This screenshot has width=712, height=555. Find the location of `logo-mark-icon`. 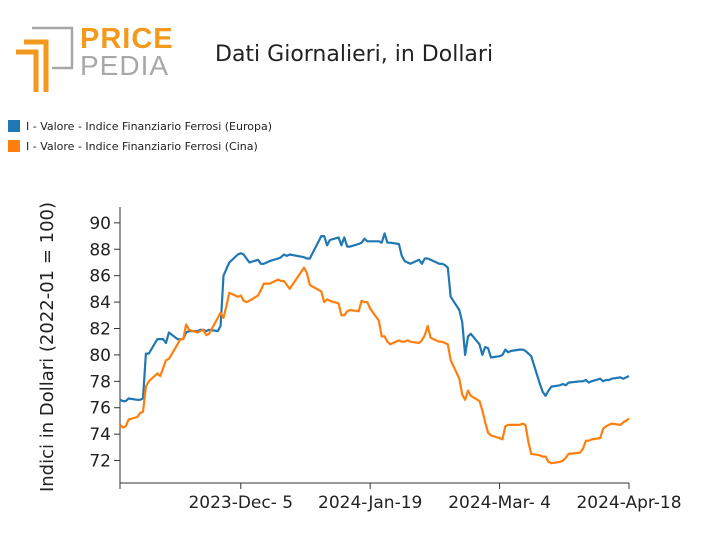

logo-mark-icon is located at coordinates (45, 59).